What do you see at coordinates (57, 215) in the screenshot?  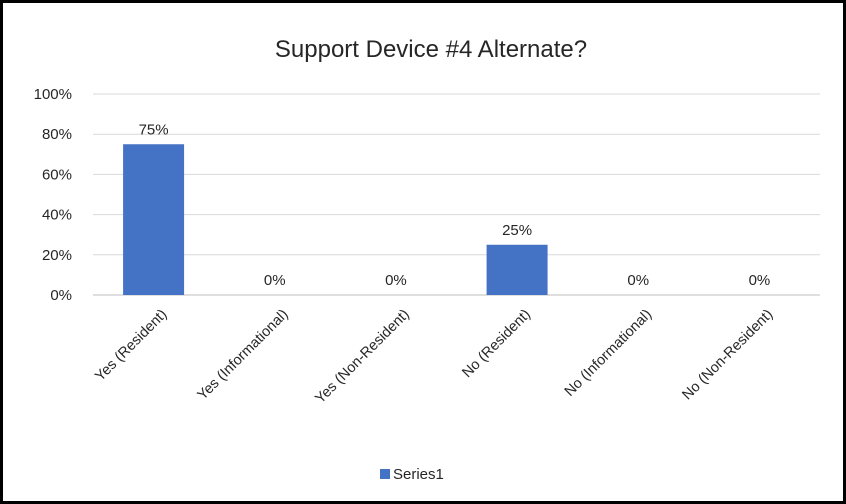 I see `y-tick-label: 40%` at bounding box center [57, 215].